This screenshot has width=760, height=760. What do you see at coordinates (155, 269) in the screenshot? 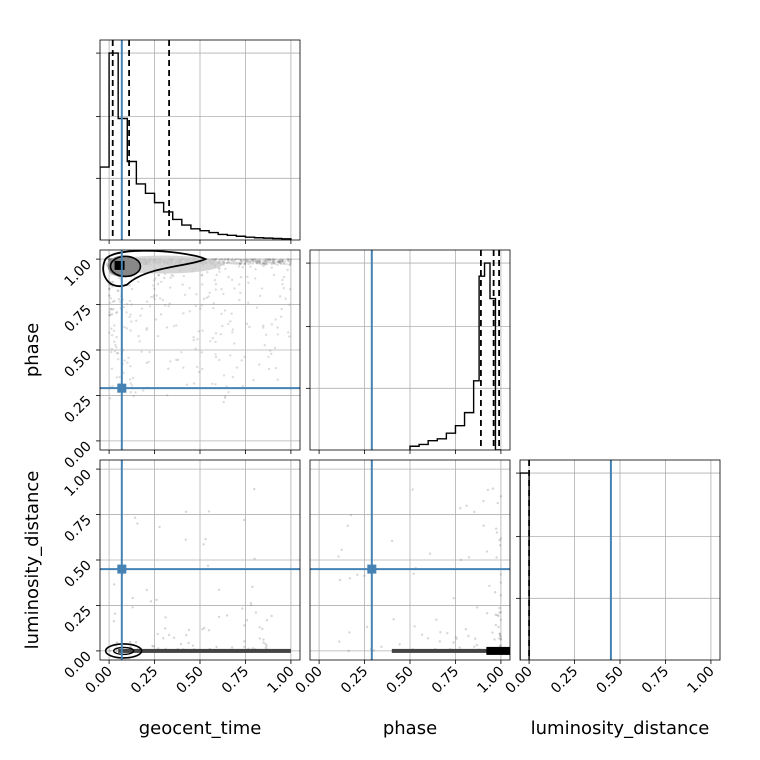
I see `contour-outer` at bounding box center [155, 269].